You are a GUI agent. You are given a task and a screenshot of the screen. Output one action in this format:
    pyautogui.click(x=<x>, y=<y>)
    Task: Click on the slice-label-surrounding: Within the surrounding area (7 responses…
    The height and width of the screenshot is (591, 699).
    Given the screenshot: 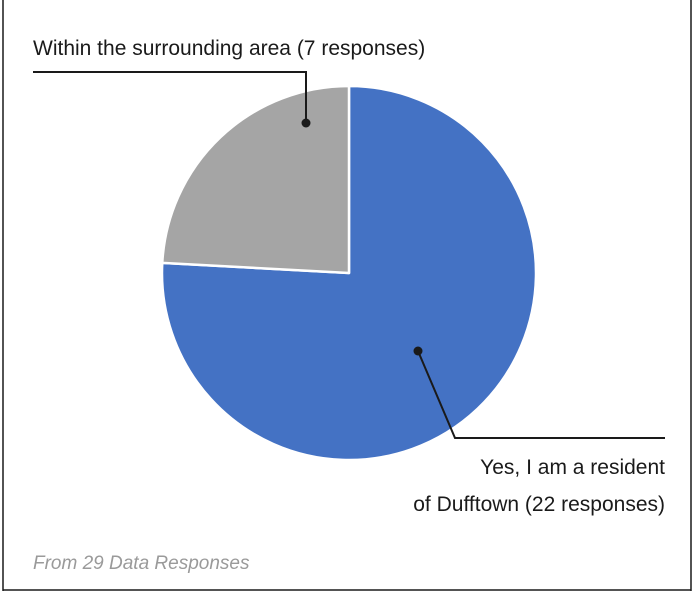 What is the action you would take?
    pyautogui.click(x=229, y=48)
    